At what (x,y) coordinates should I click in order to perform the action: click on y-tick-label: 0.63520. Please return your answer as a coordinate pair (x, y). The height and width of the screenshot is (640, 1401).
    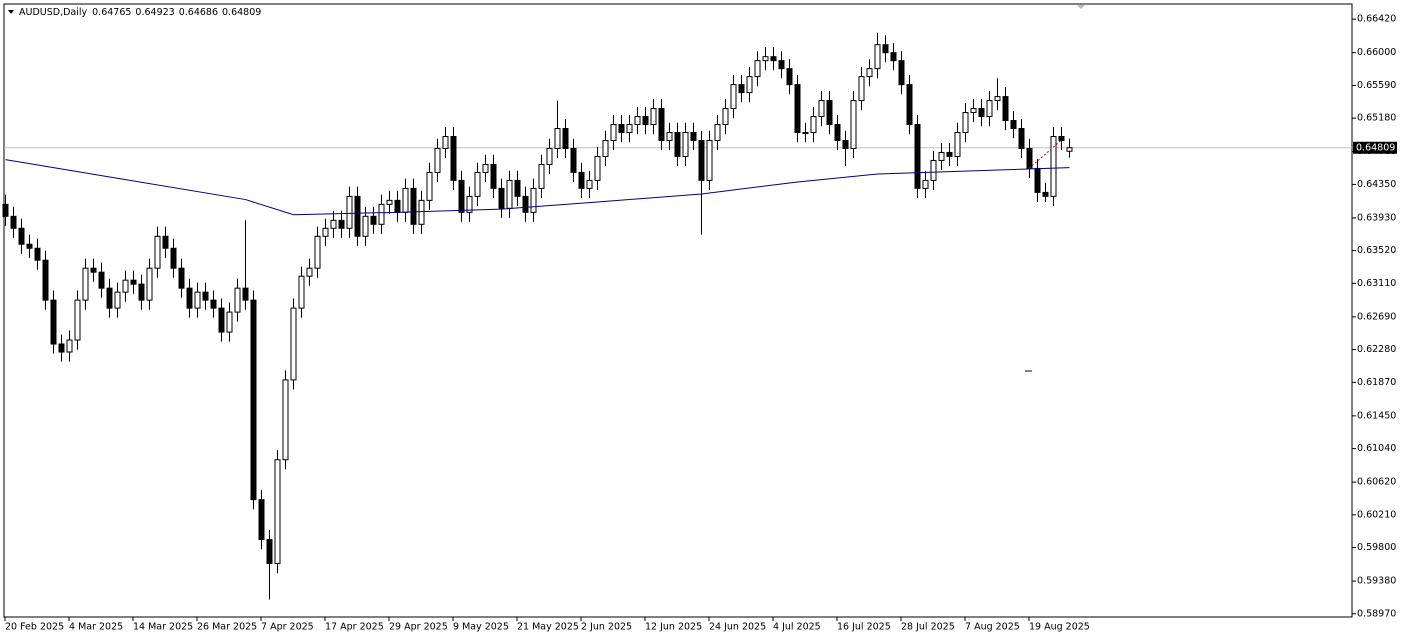
    Looking at the image, I should click on (1376, 250).